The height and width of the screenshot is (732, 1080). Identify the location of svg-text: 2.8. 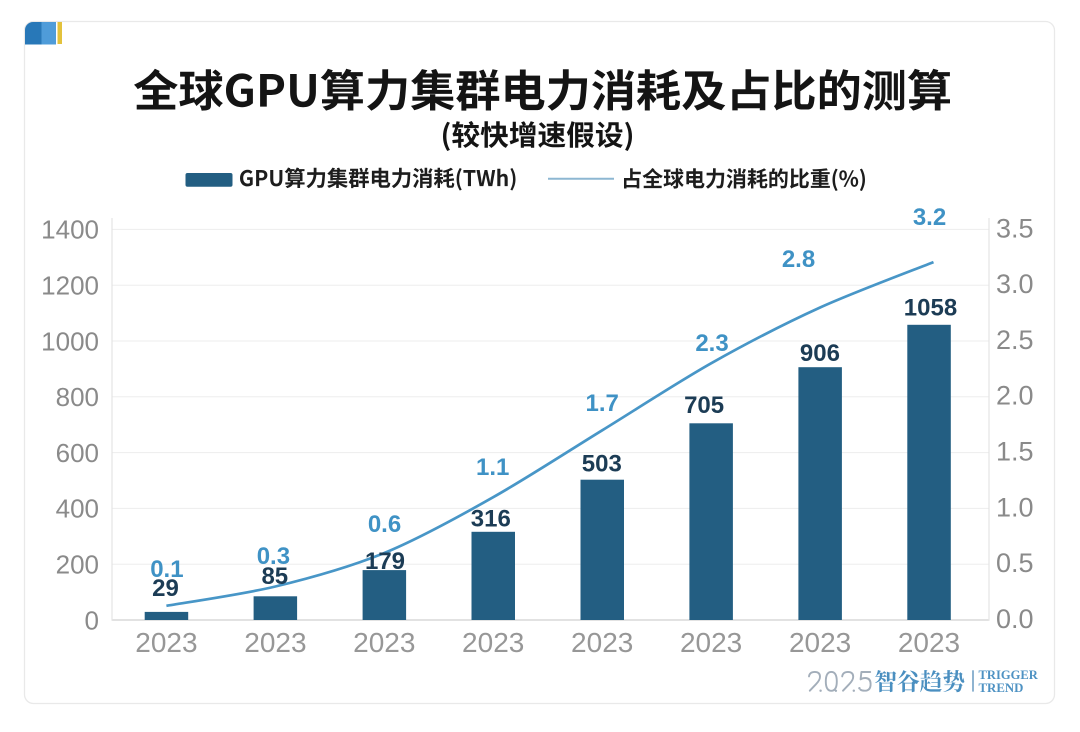
(798, 259).